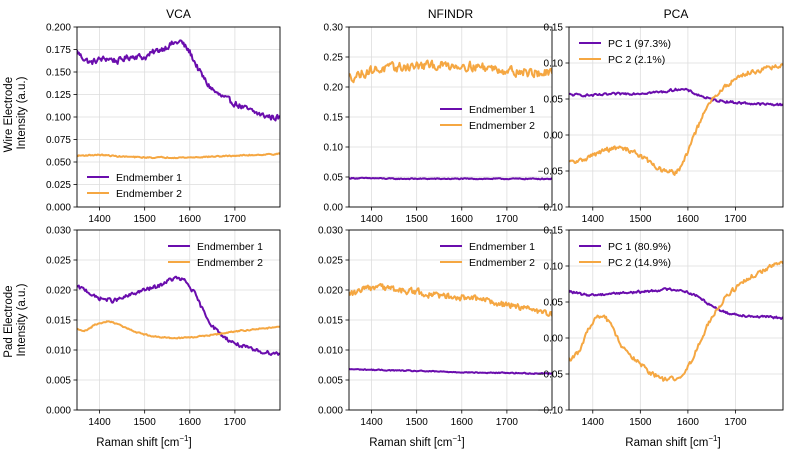 This screenshot has height=461, width=793. I want to click on y-tick-label: 0.125, so click(58, 95).